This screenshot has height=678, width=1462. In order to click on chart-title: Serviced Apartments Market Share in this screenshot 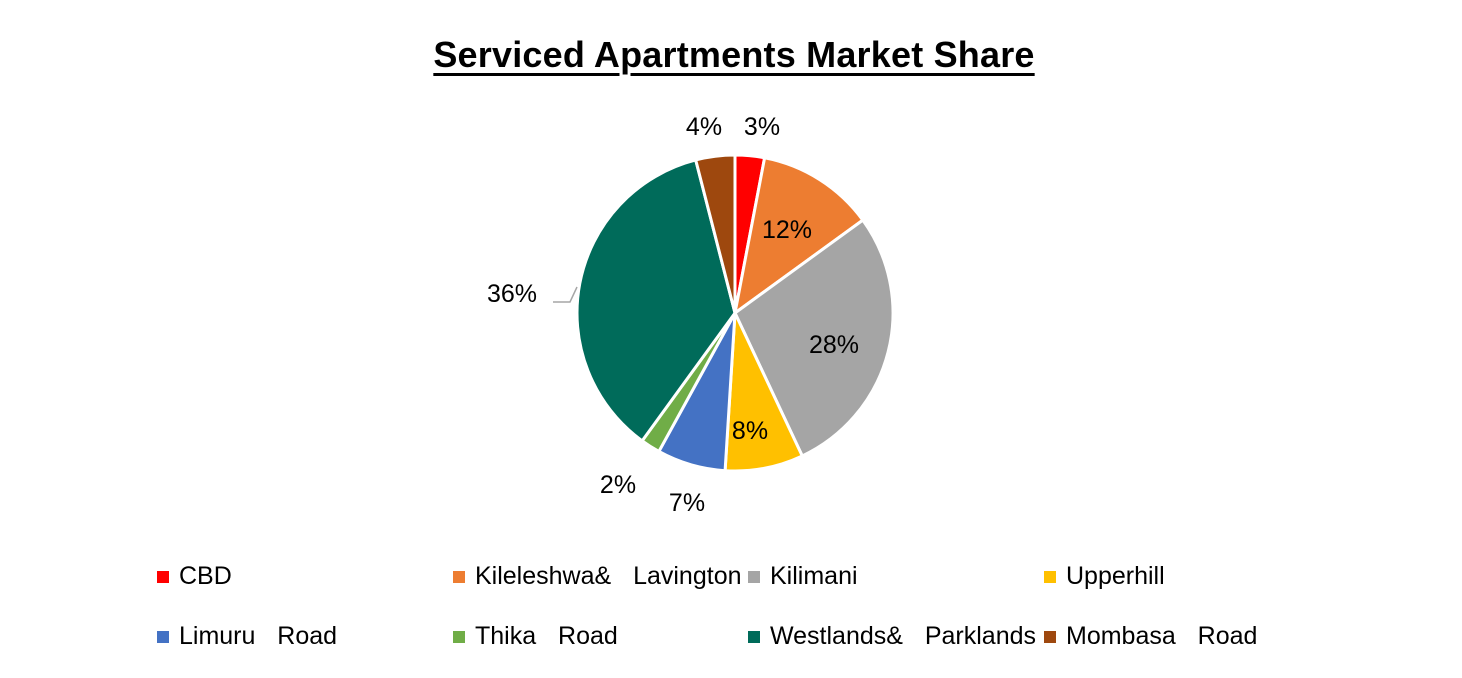, I will do `click(734, 54)`.